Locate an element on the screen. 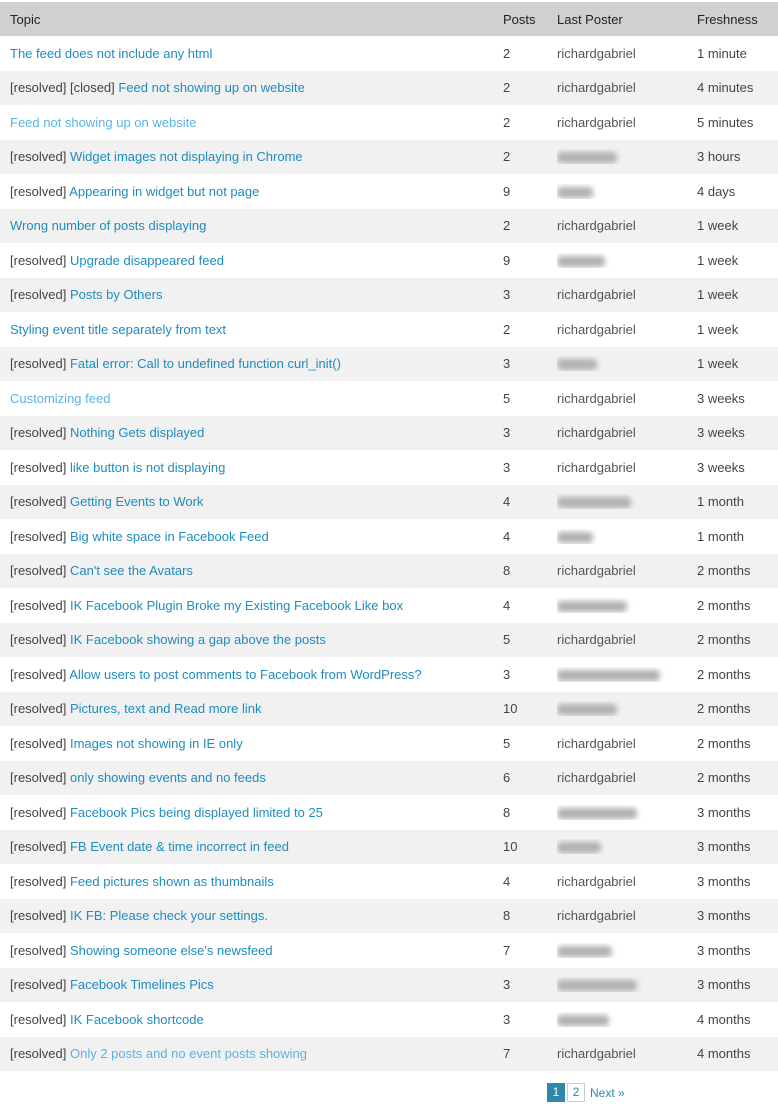  topic-link: like button is not displaying is located at coordinates (147, 467).